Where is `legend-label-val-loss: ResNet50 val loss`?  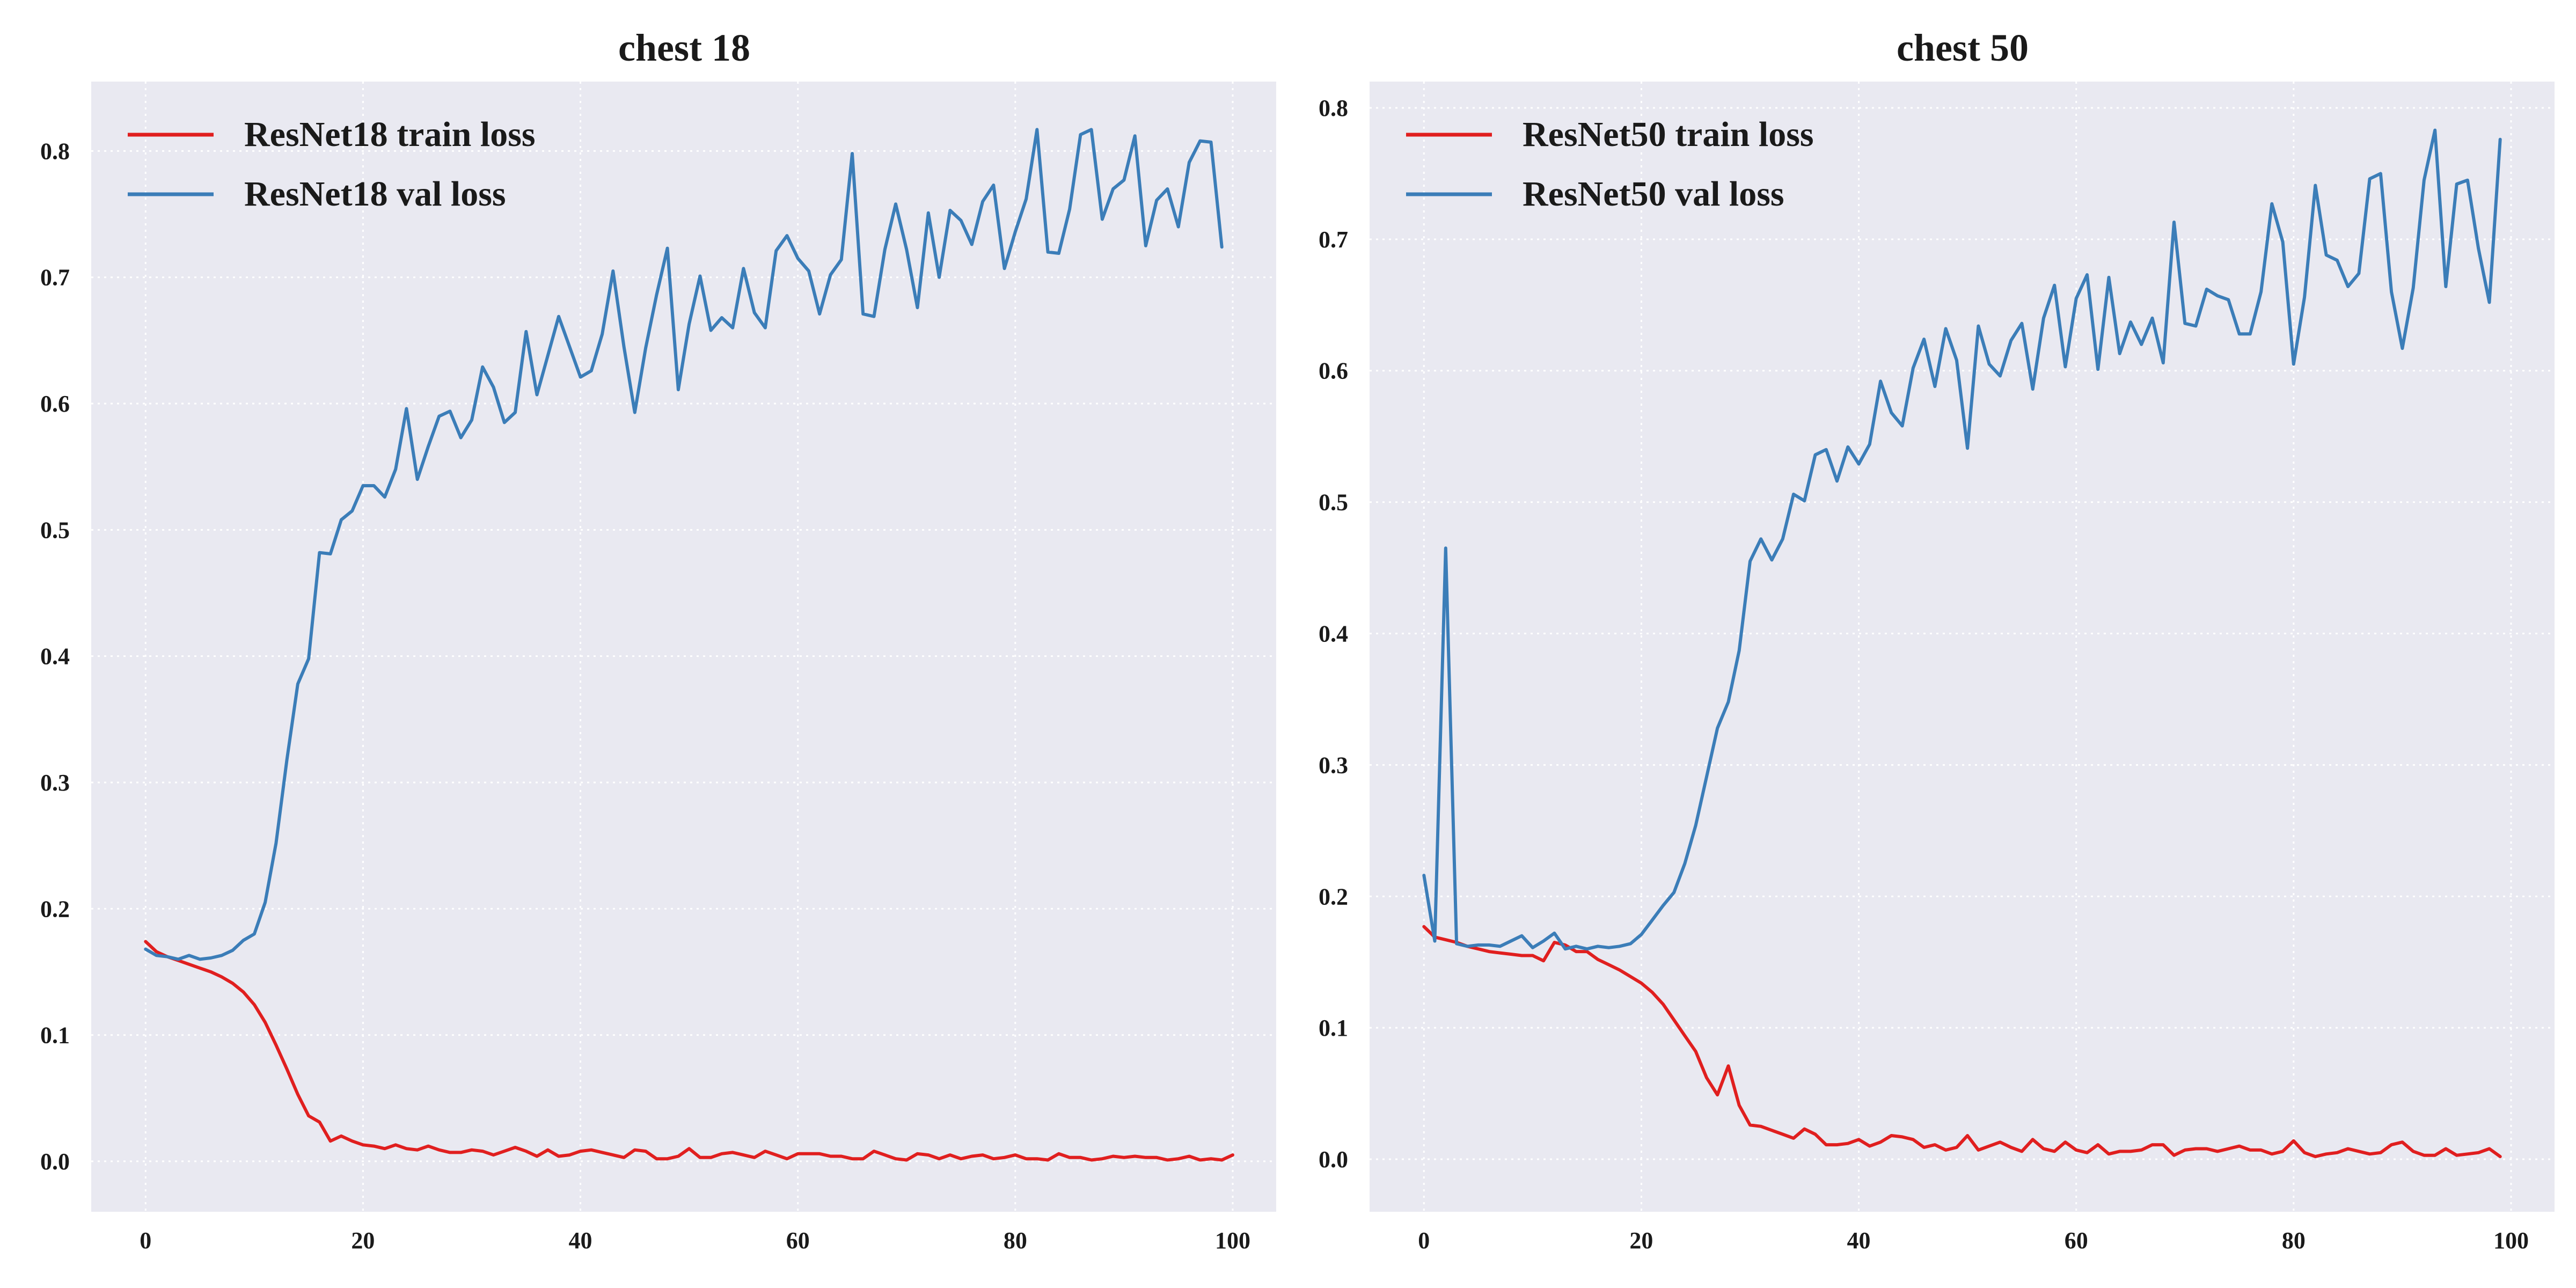 legend-label-val-loss: ResNet50 val loss is located at coordinates (1653, 194).